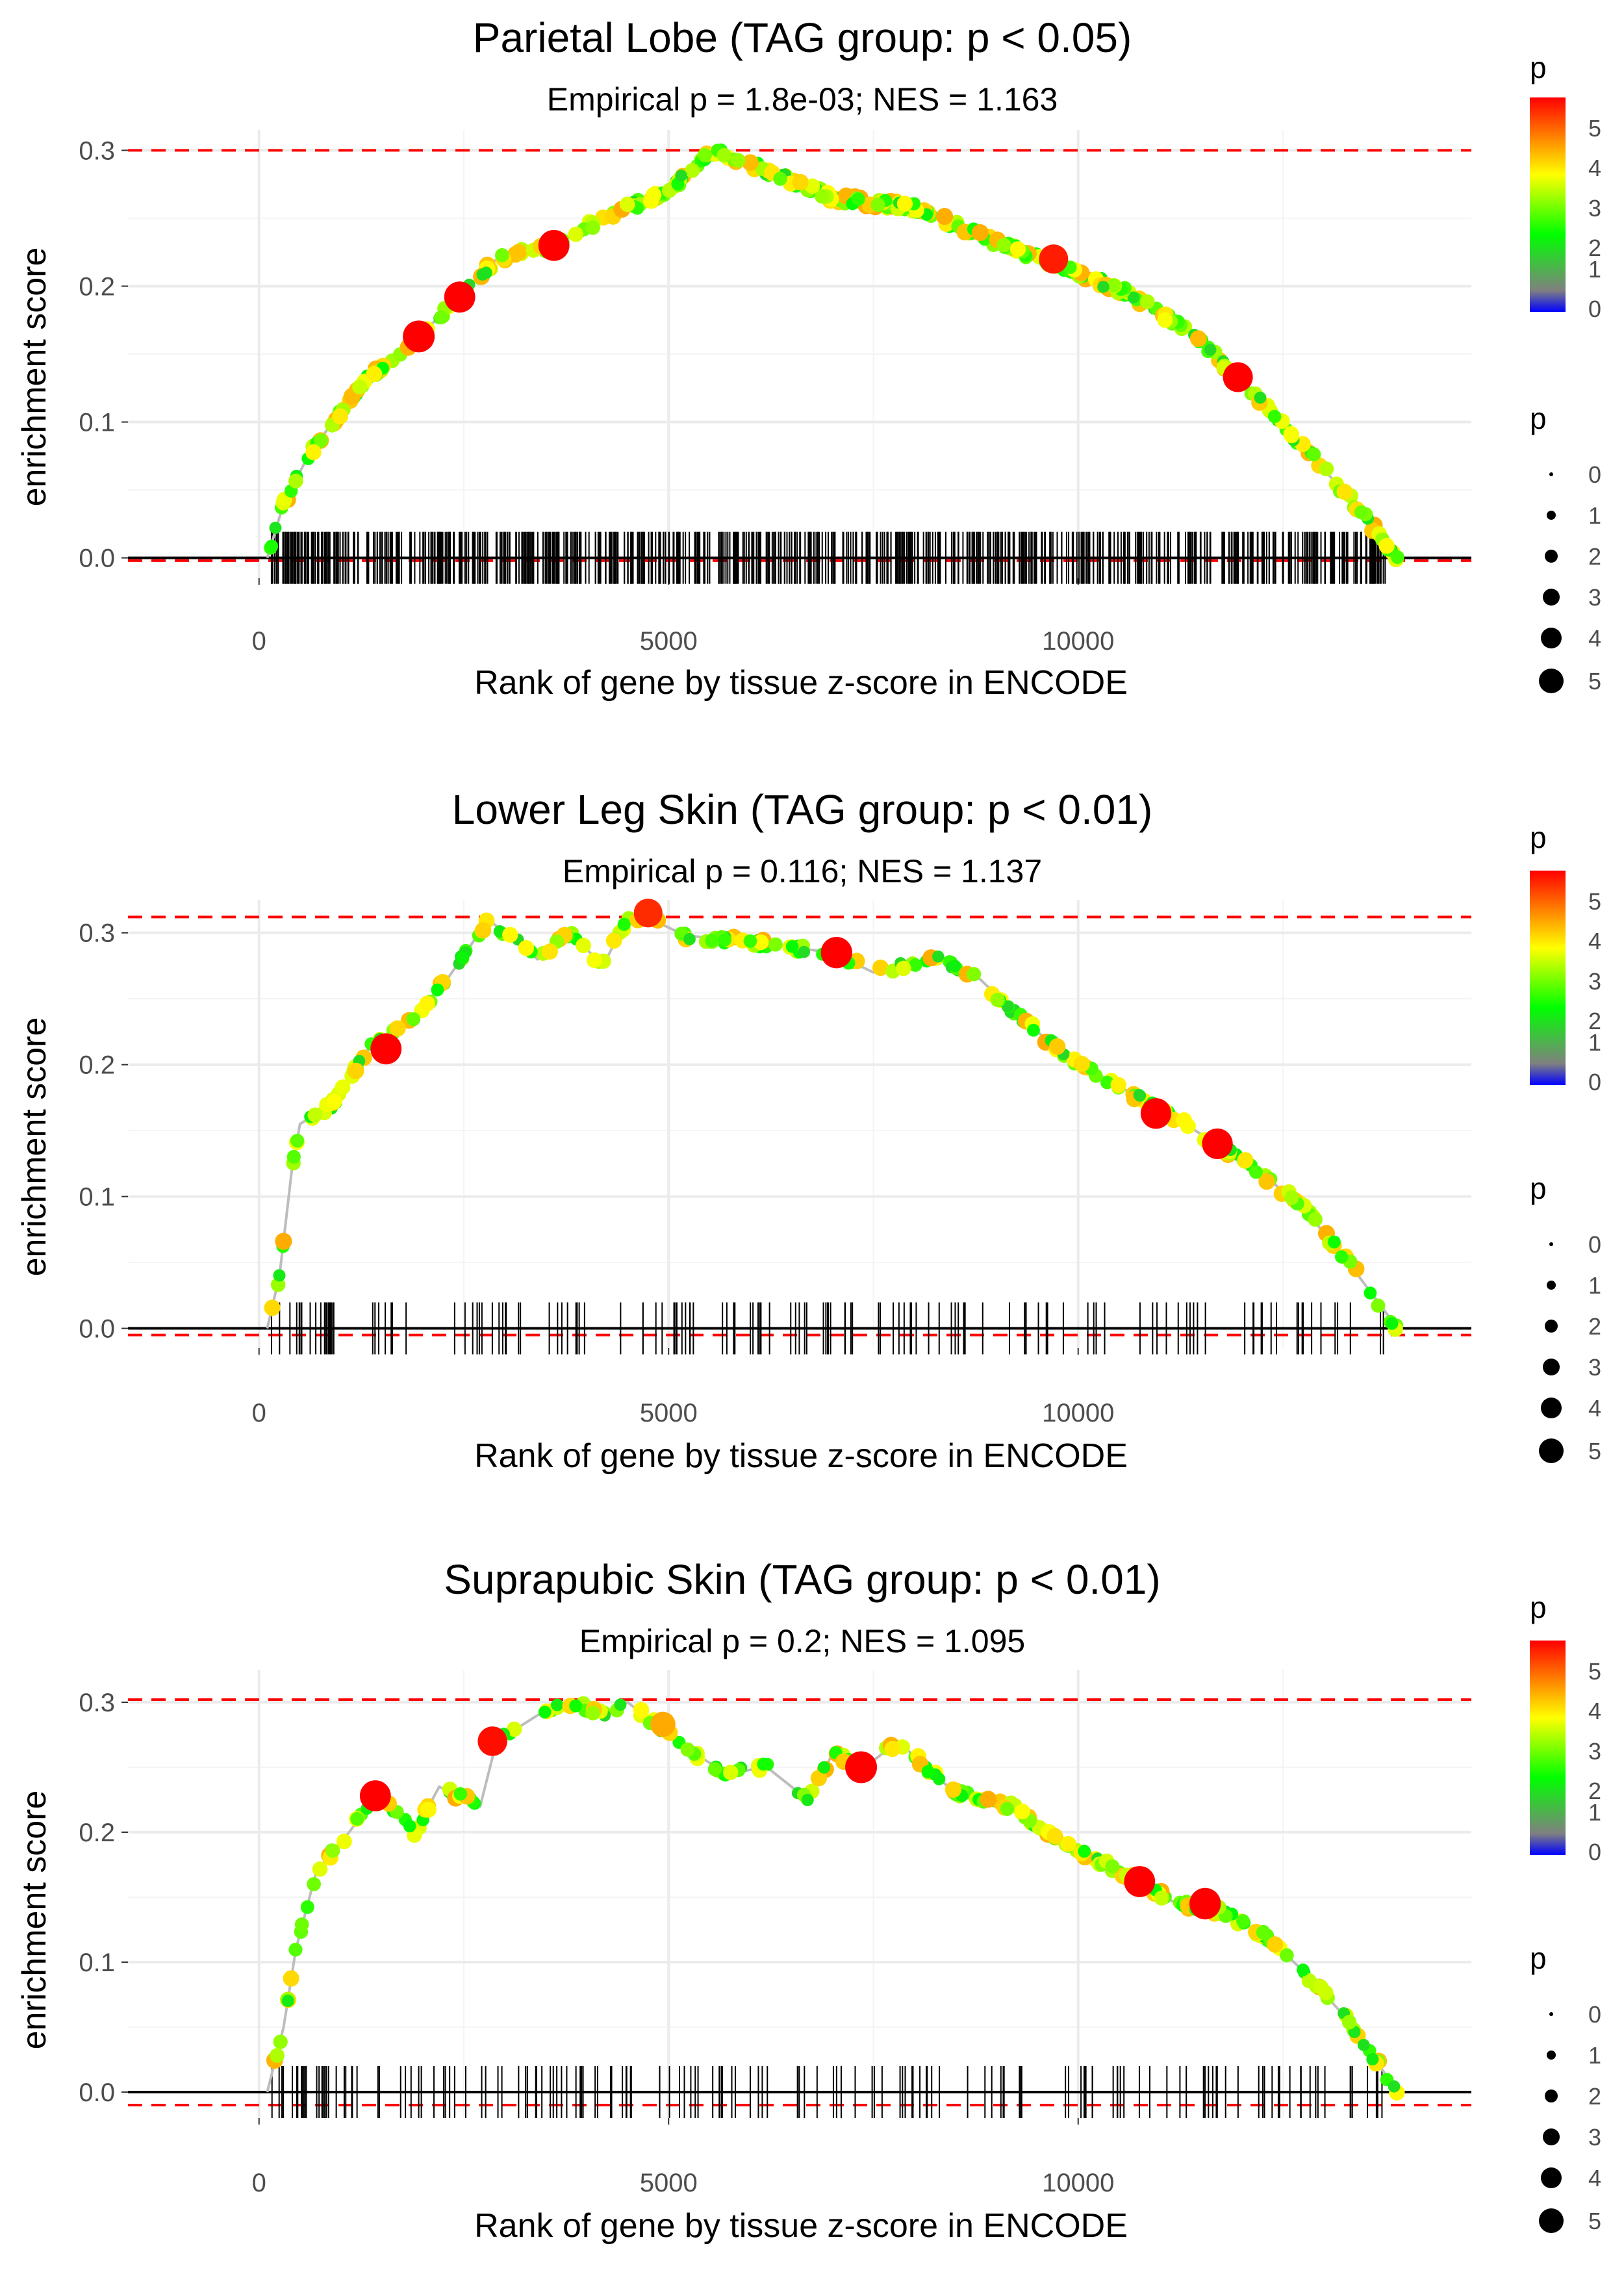 This screenshot has width=1624, height=2274. What do you see at coordinates (259, 641) in the screenshot?
I see `x-tick-label: 0` at bounding box center [259, 641].